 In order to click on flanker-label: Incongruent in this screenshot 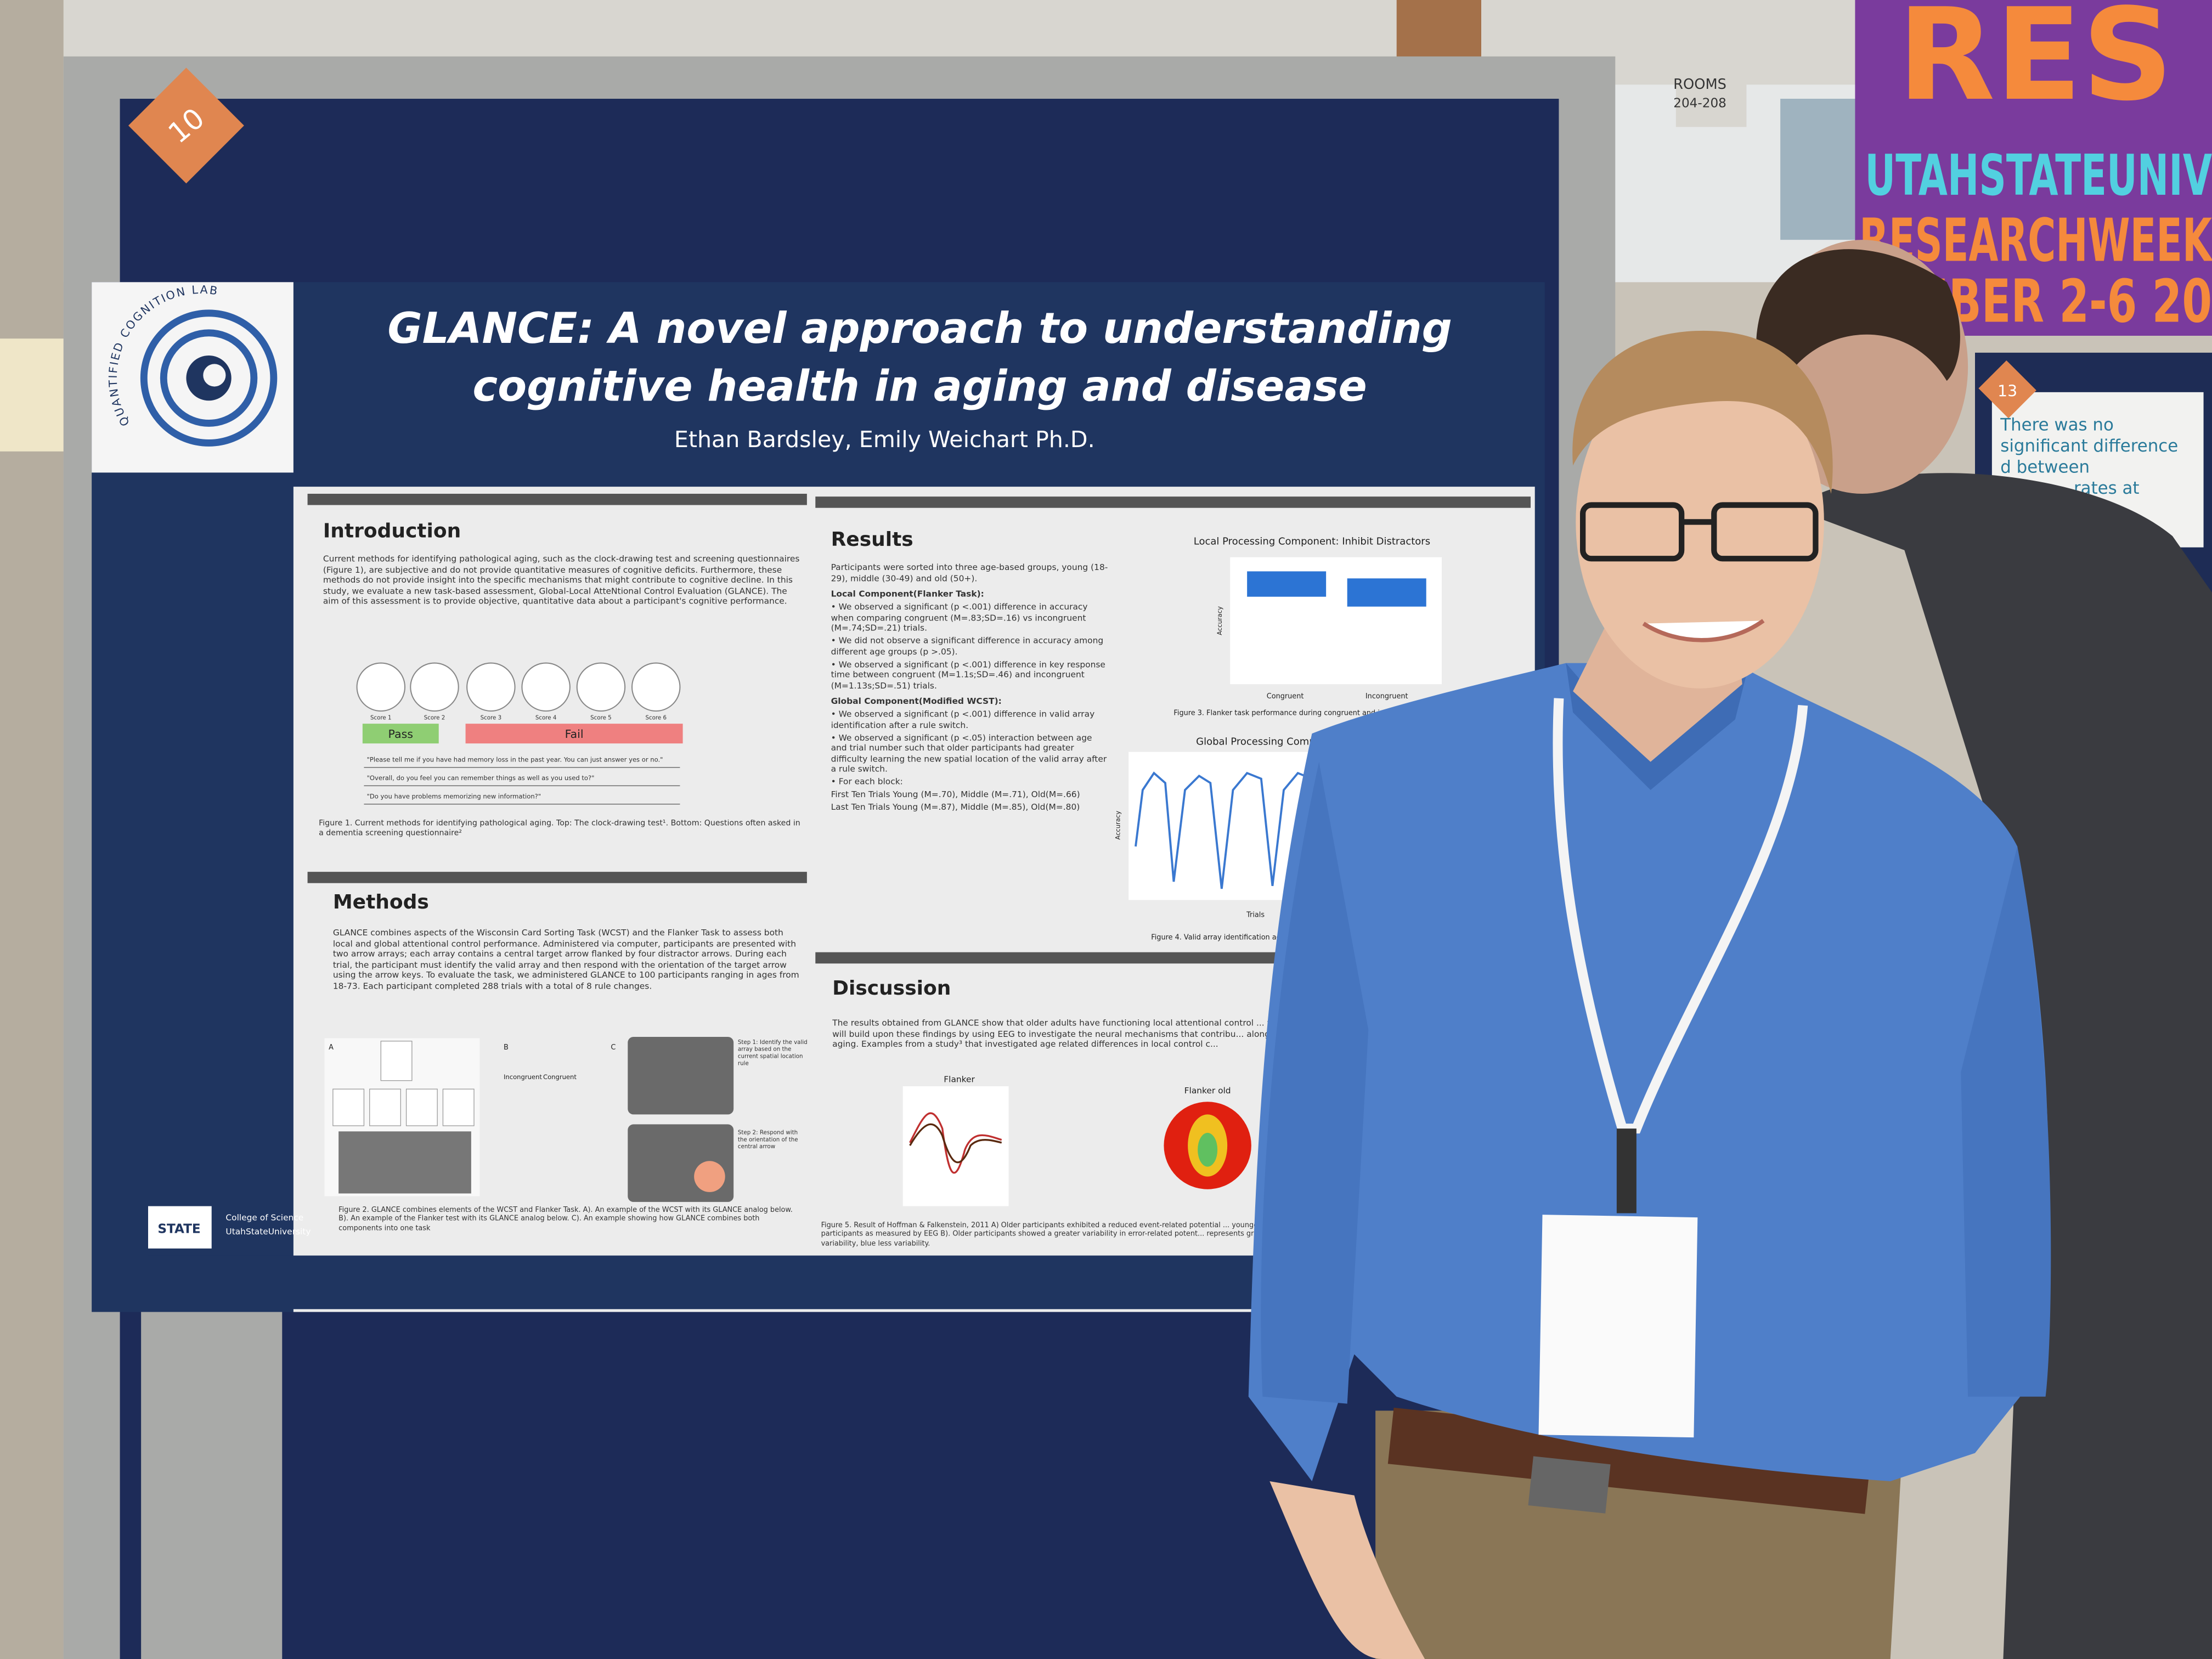, I will do `click(523, 1077)`.